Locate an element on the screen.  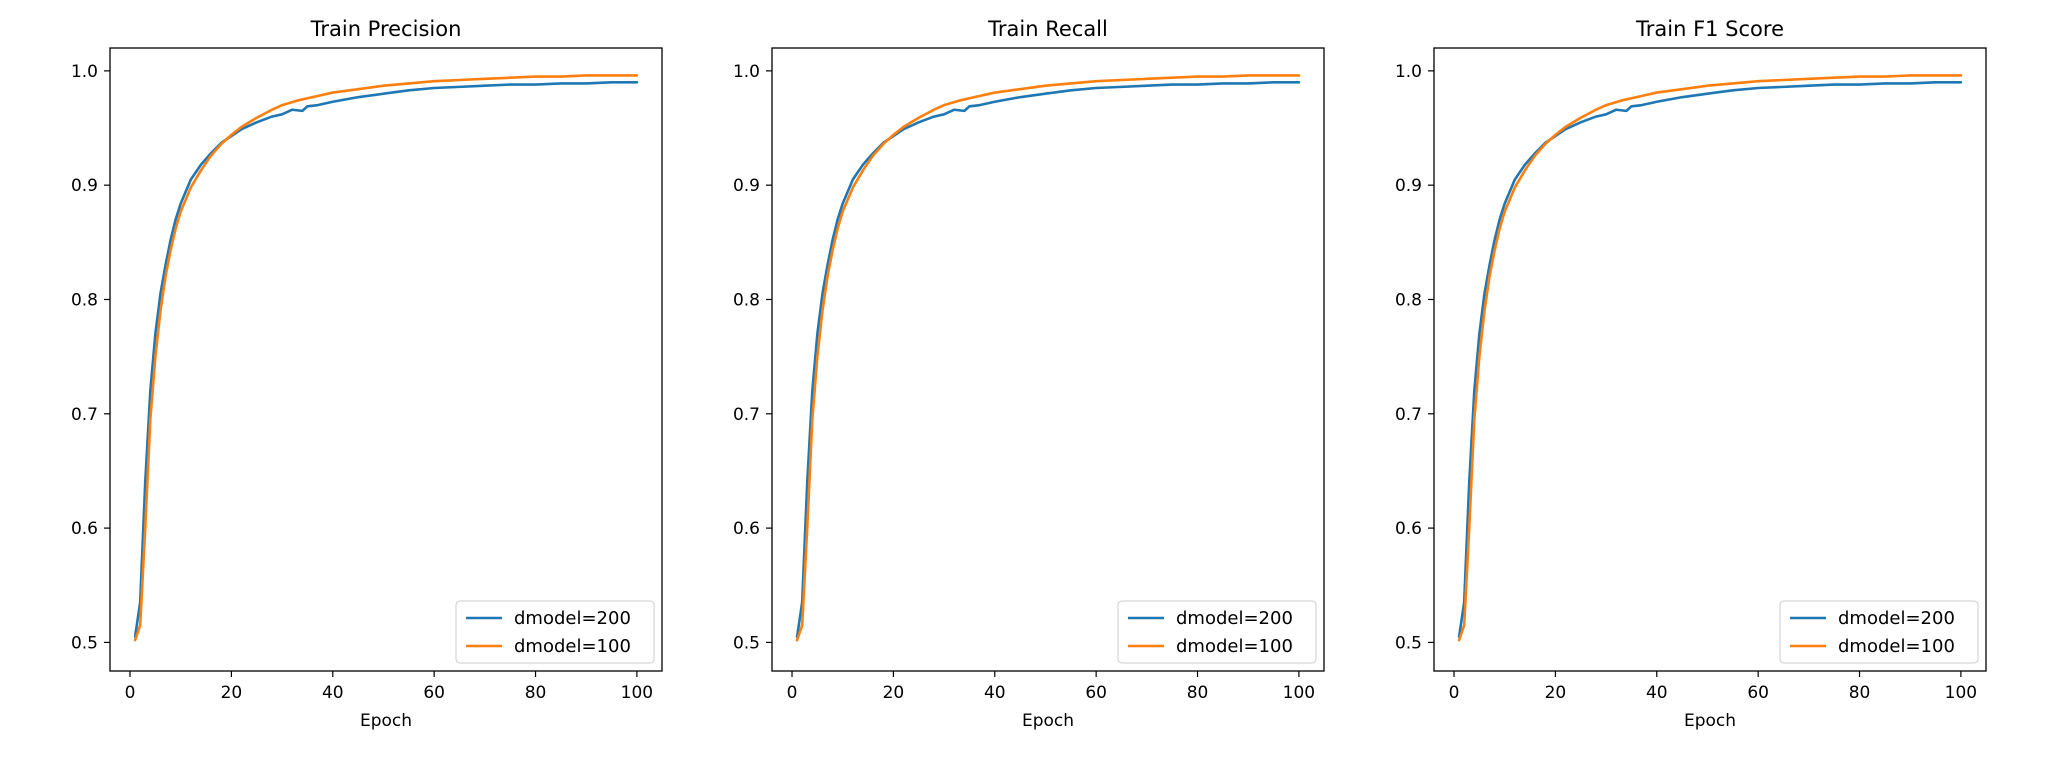
chart-title: Train F1 Score is located at coordinates (1709, 29).